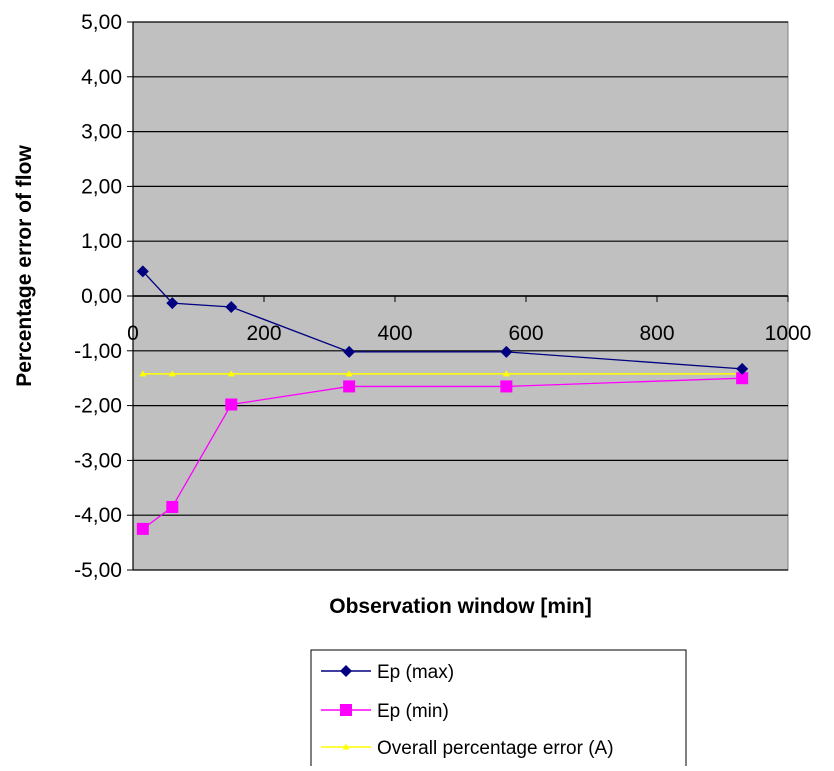  I want to click on y-tick-label: 1,00, so click(101, 241).